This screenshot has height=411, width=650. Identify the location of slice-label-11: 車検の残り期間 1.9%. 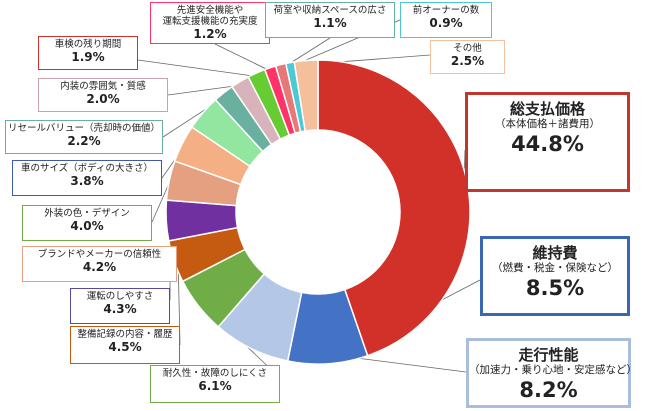
(88, 53).